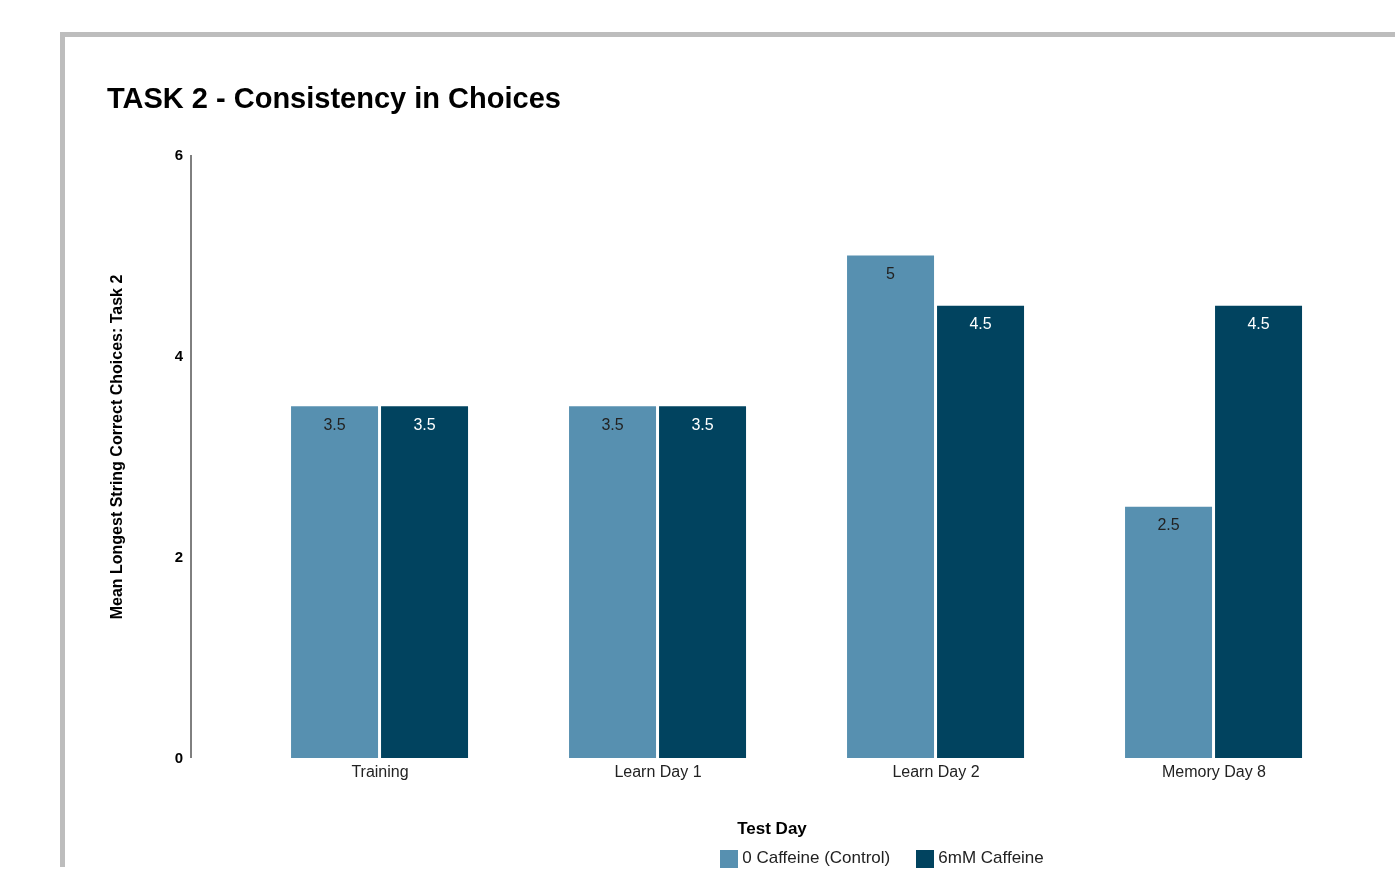  I want to click on x-axis-title: Test Day, so click(772, 828).